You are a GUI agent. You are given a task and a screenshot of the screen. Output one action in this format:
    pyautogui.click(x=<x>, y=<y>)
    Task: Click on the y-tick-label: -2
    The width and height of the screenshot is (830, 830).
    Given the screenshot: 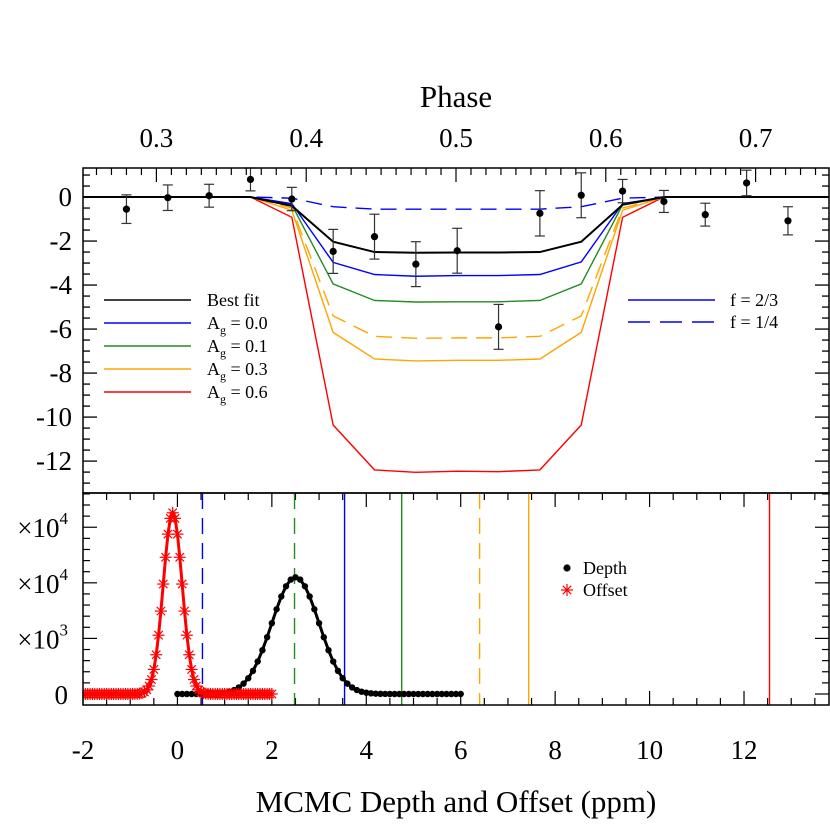 What is the action you would take?
    pyautogui.click(x=61, y=241)
    